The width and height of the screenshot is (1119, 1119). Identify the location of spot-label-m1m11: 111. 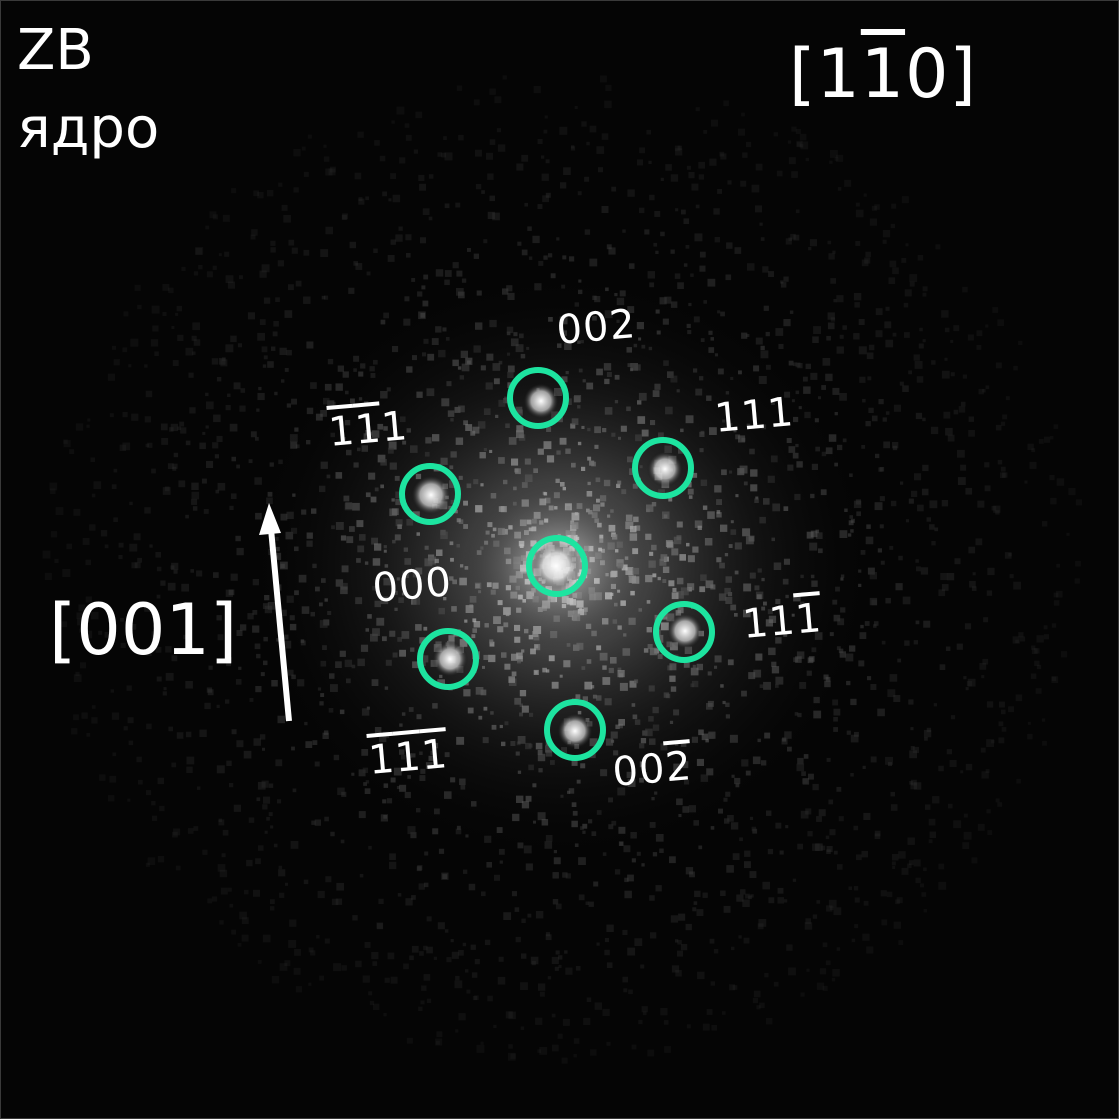
(368, 429).